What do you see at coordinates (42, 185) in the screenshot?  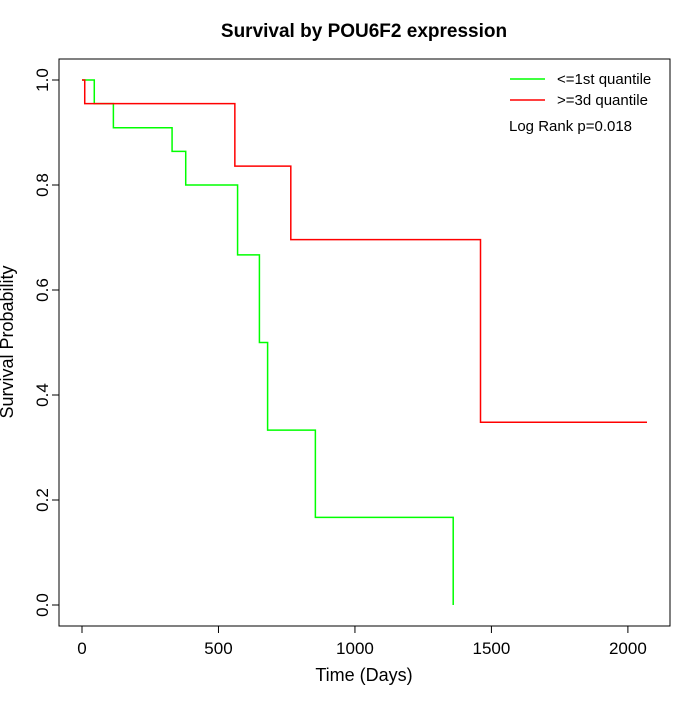 I see `y-tick-label: 0.8` at bounding box center [42, 185].